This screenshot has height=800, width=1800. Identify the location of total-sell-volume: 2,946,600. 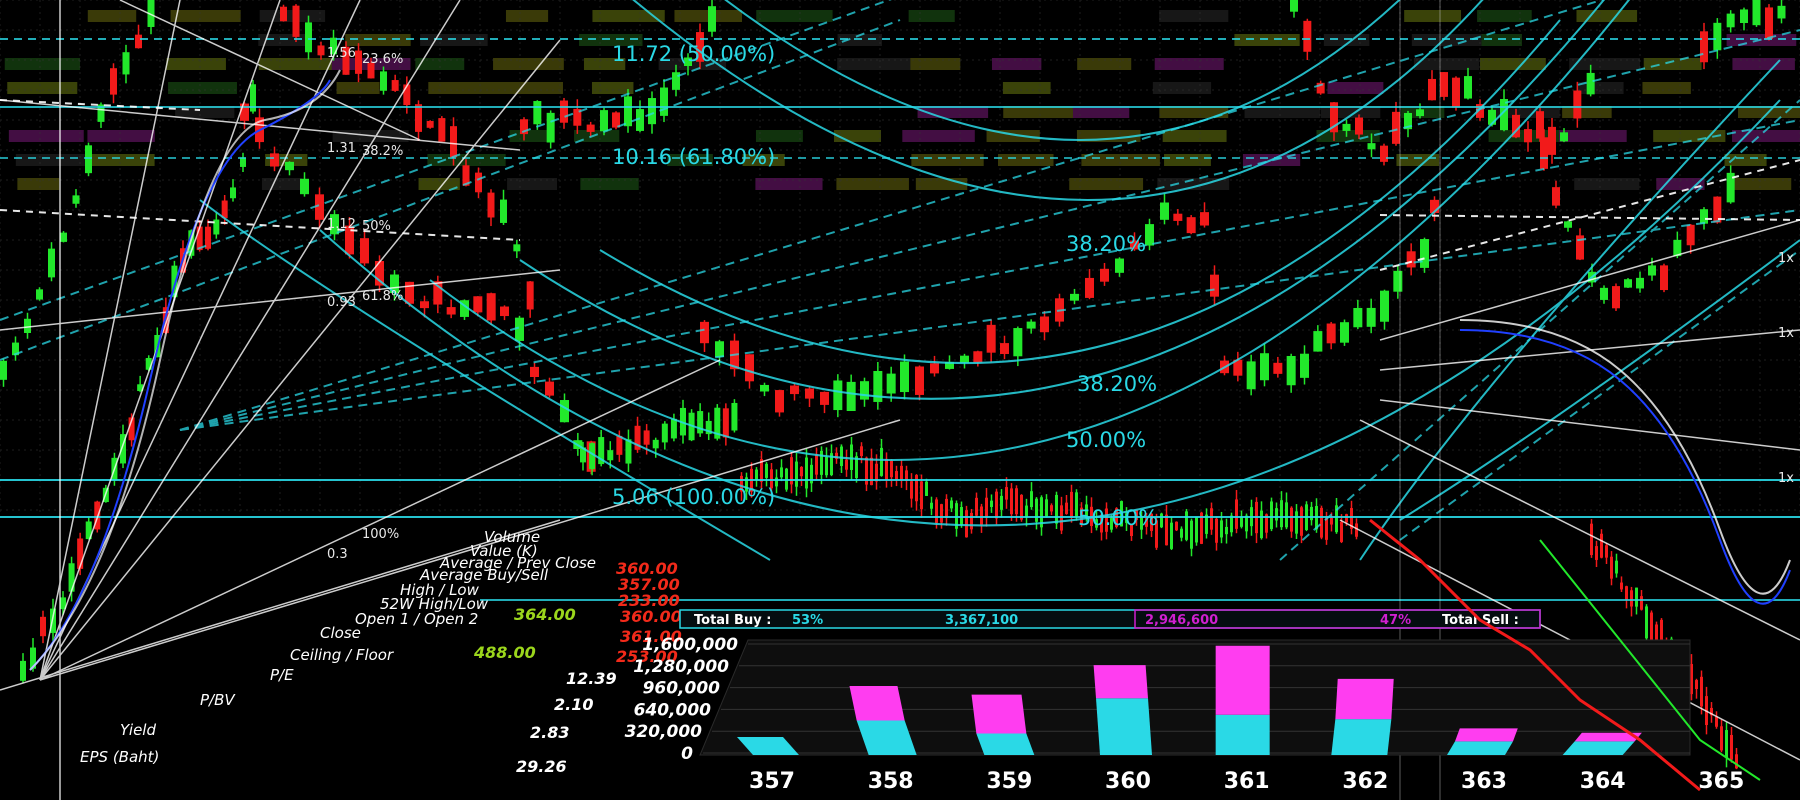
(1181, 620).